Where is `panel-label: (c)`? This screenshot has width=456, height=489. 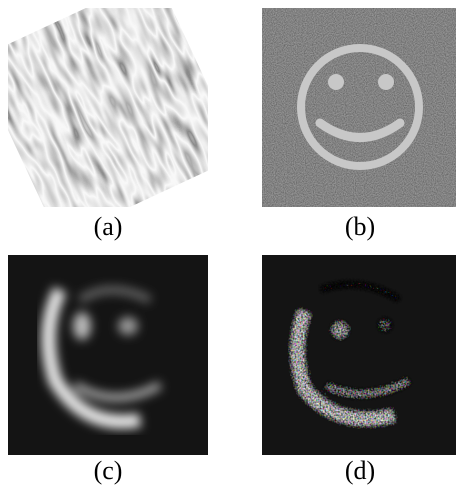
panel-label: (c) is located at coordinates (108, 470).